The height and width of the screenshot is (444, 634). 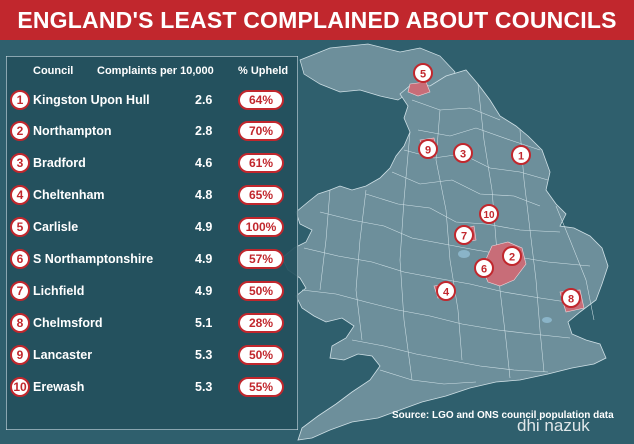 I want to click on rank-badge: 6, so click(x=20, y=259).